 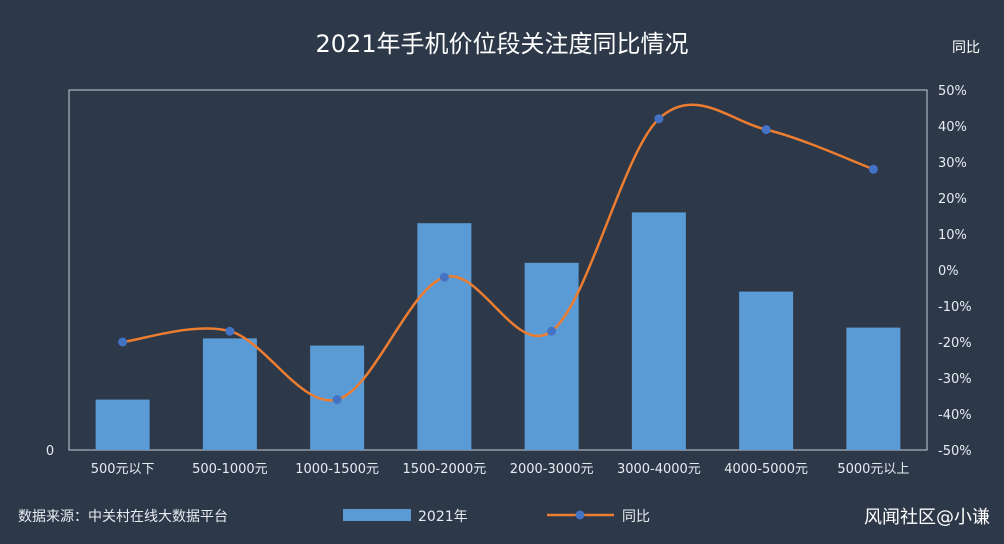 I want to click on x-tick-label: 500-1000元, so click(x=230, y=469).